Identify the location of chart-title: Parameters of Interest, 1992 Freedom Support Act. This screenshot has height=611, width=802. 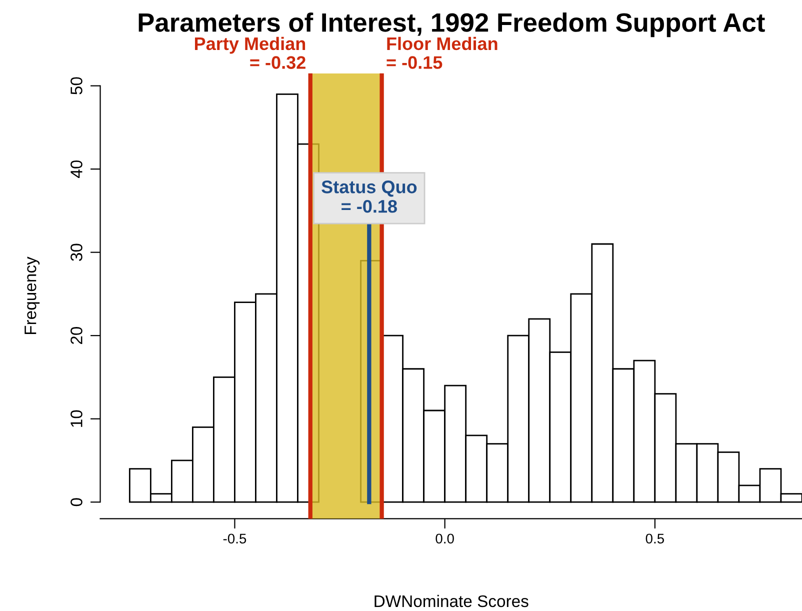
(451, 25).